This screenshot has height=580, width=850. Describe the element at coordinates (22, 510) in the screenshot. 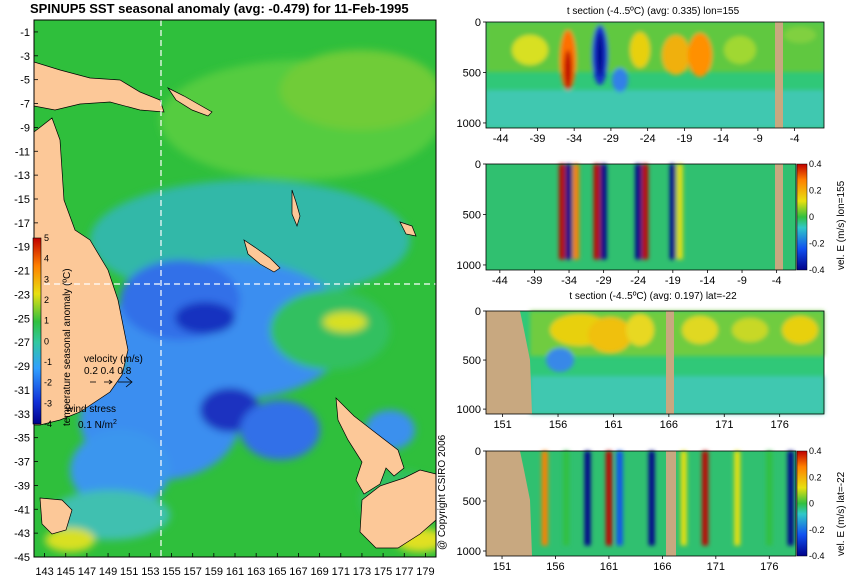

I see `lat-tick-label: -41` at that location.